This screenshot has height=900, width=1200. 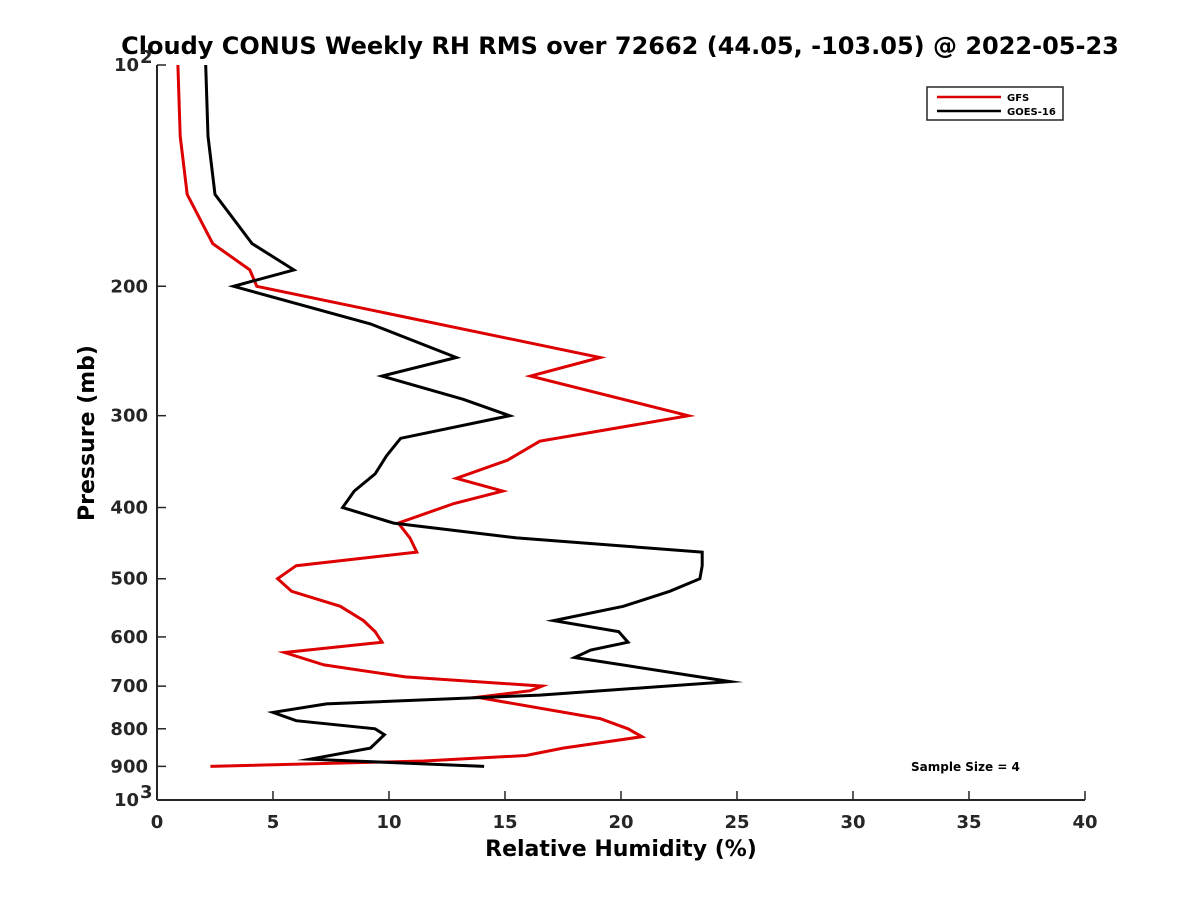 I want to click on y-tick-label: 600, so click(x=129, y=637).